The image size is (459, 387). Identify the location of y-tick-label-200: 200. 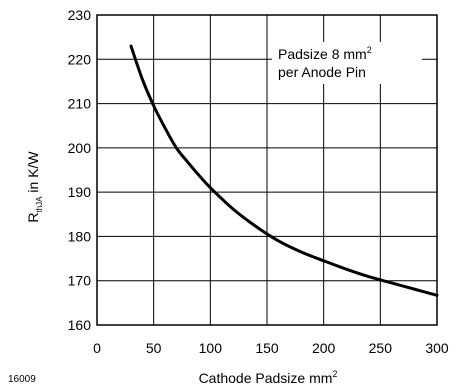
(80, 148).